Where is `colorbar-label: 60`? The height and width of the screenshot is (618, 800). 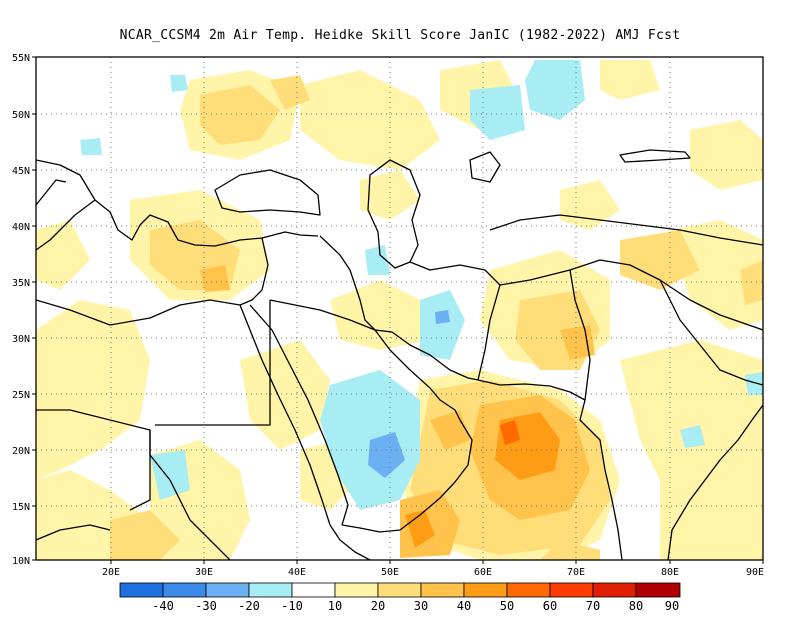 colorbar-label: 60 is located at coordinates (550, 606).